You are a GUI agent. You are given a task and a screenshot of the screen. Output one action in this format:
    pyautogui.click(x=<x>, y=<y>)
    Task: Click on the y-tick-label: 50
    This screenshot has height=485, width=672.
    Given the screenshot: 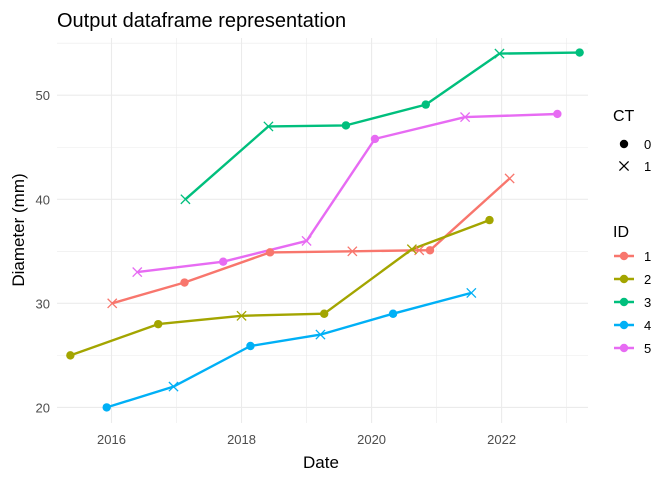 What is the action you would take?
    pyautogui.click(x=43, y=95)
    